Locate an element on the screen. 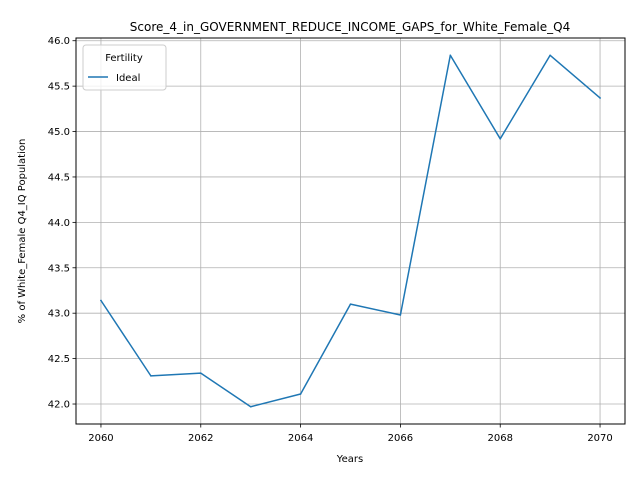 The width and height of the screenshot is (640, 480). x-tick-label: 2066 is located at coordinates (400, 438).